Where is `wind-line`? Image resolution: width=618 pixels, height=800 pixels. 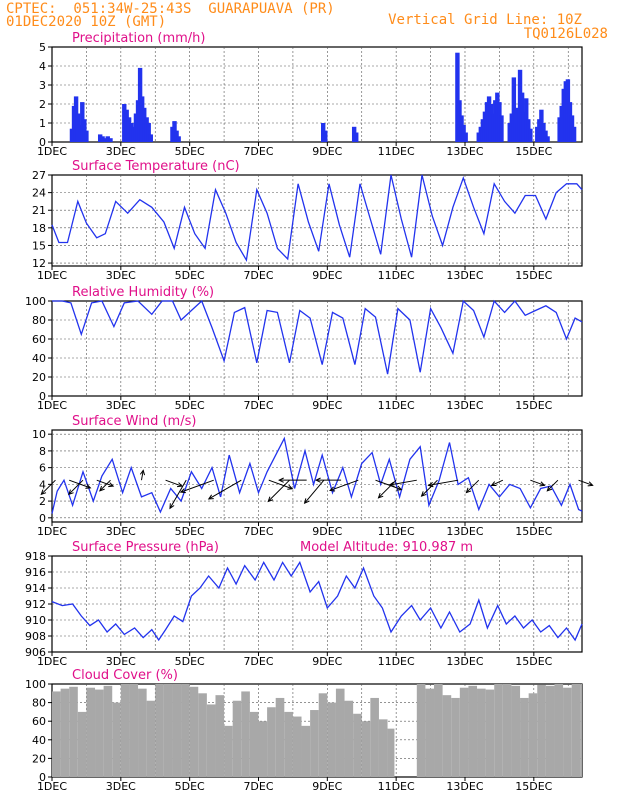 wind-line is located at coordinates (317, 475).